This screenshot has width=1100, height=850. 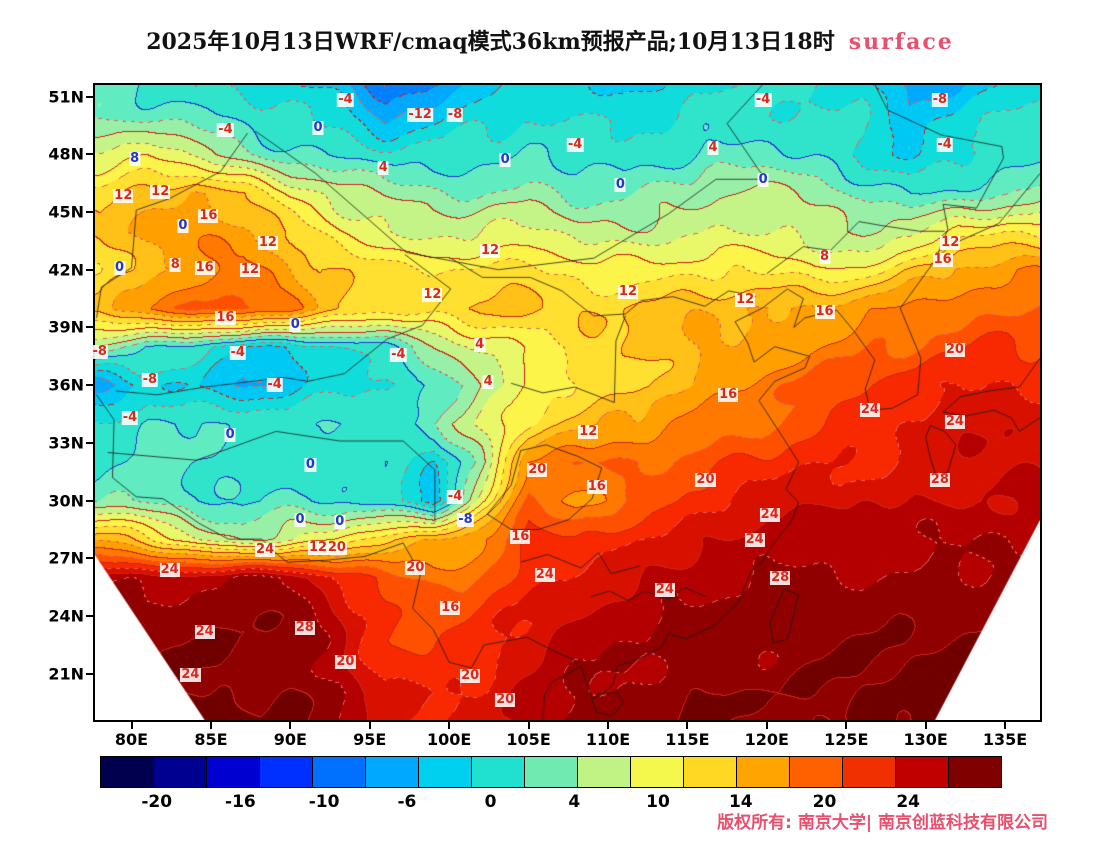 What do you see at coordinates (740, 802) in the screenshot?
I see `colorbar-tick-label: 14` at bounding box center [740, 802].